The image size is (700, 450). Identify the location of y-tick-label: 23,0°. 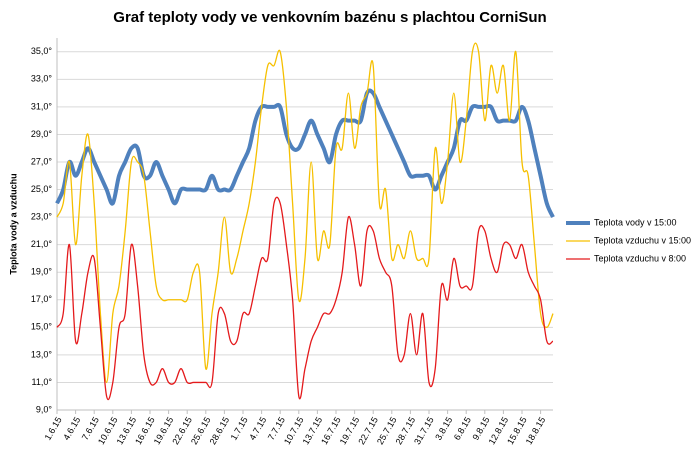
(42, 216).